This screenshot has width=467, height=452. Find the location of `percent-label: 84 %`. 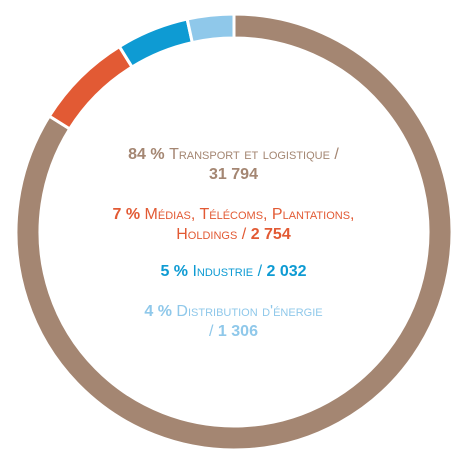

percent-label: 84 % is located at coordinates (146, 154).